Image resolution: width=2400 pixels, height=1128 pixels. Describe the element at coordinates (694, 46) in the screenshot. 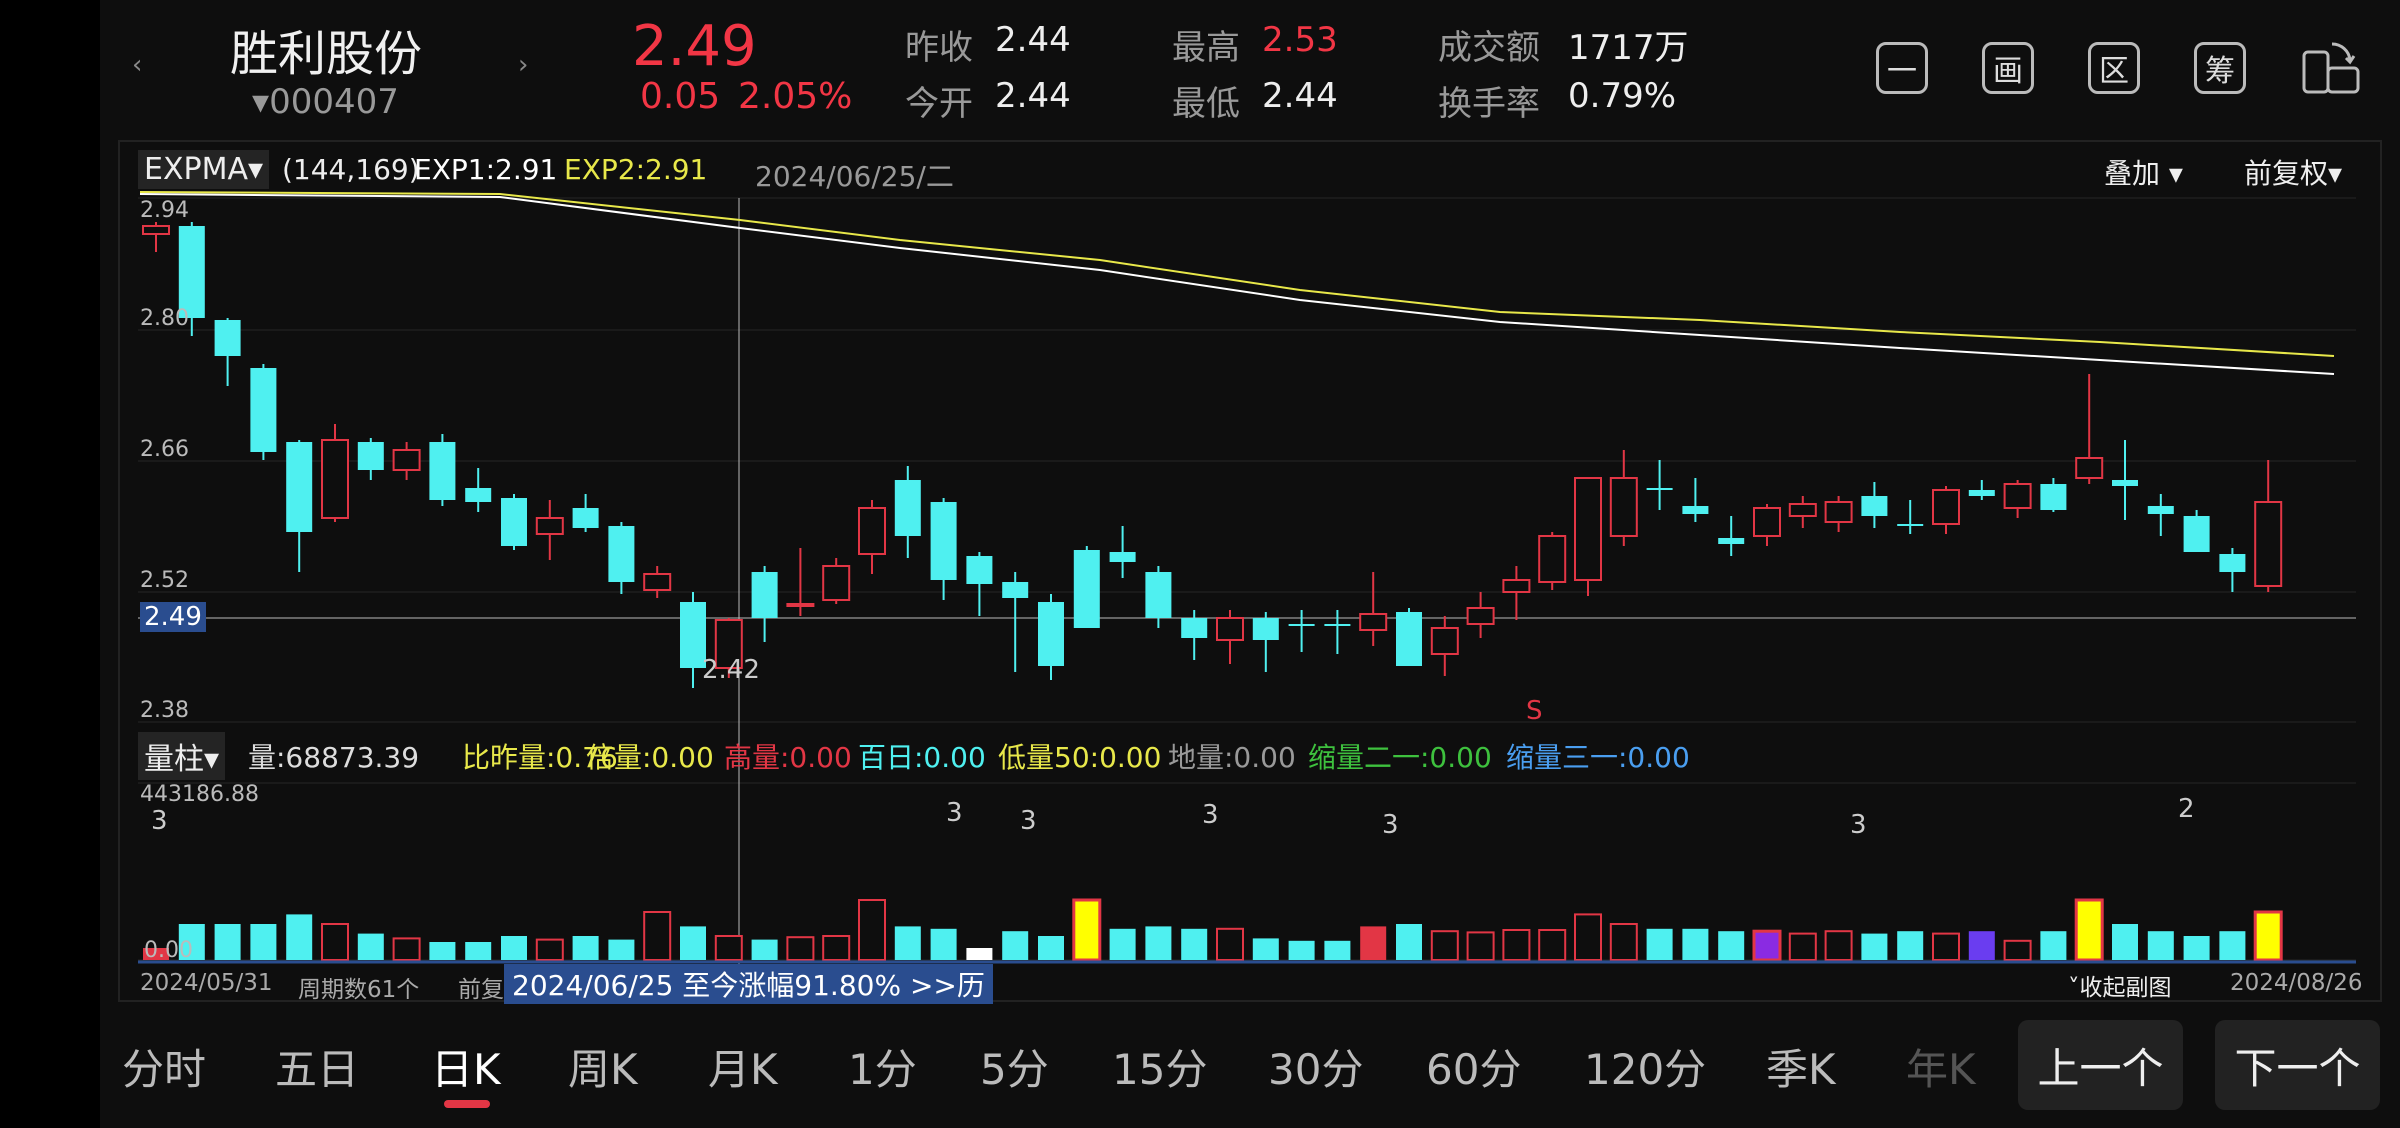

I see `current-price: 2.49` at that location.